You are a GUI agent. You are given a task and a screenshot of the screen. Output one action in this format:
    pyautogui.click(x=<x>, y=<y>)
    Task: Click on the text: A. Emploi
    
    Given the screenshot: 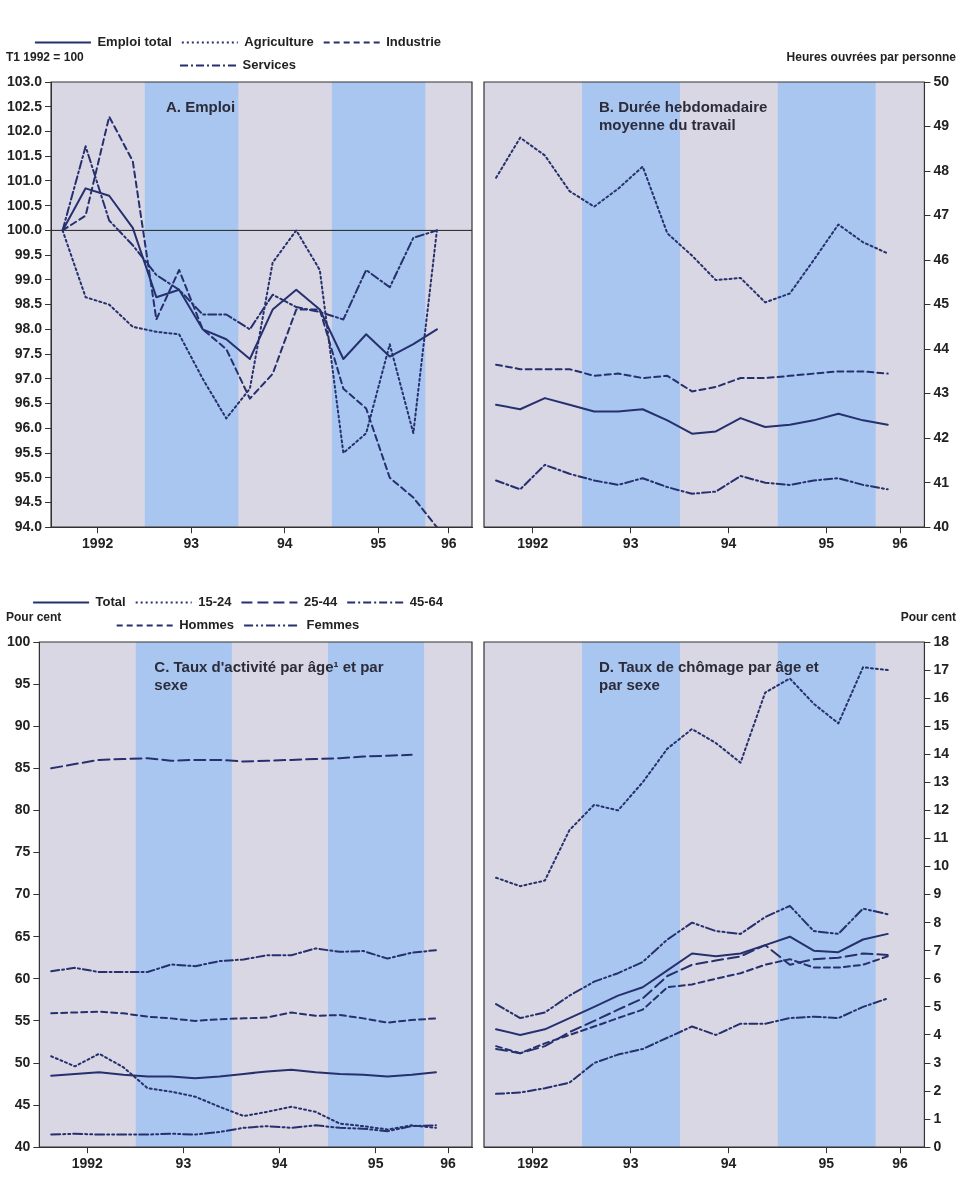 What is the action you would take?
    pyautogui.click(x=201, y=106)
    